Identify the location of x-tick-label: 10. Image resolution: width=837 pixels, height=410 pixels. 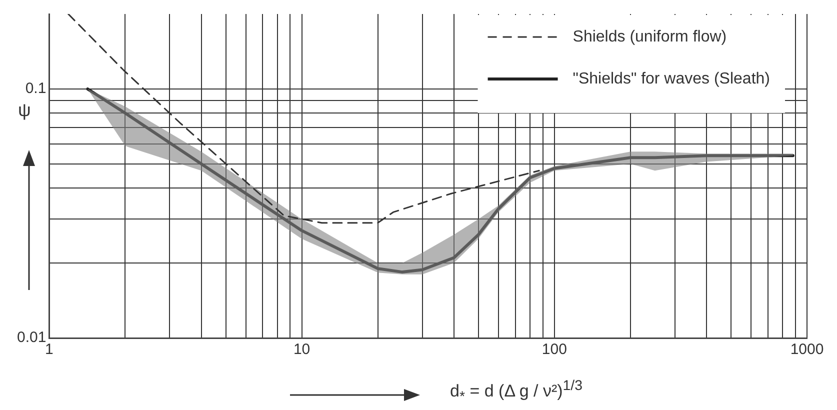
(301, 349).